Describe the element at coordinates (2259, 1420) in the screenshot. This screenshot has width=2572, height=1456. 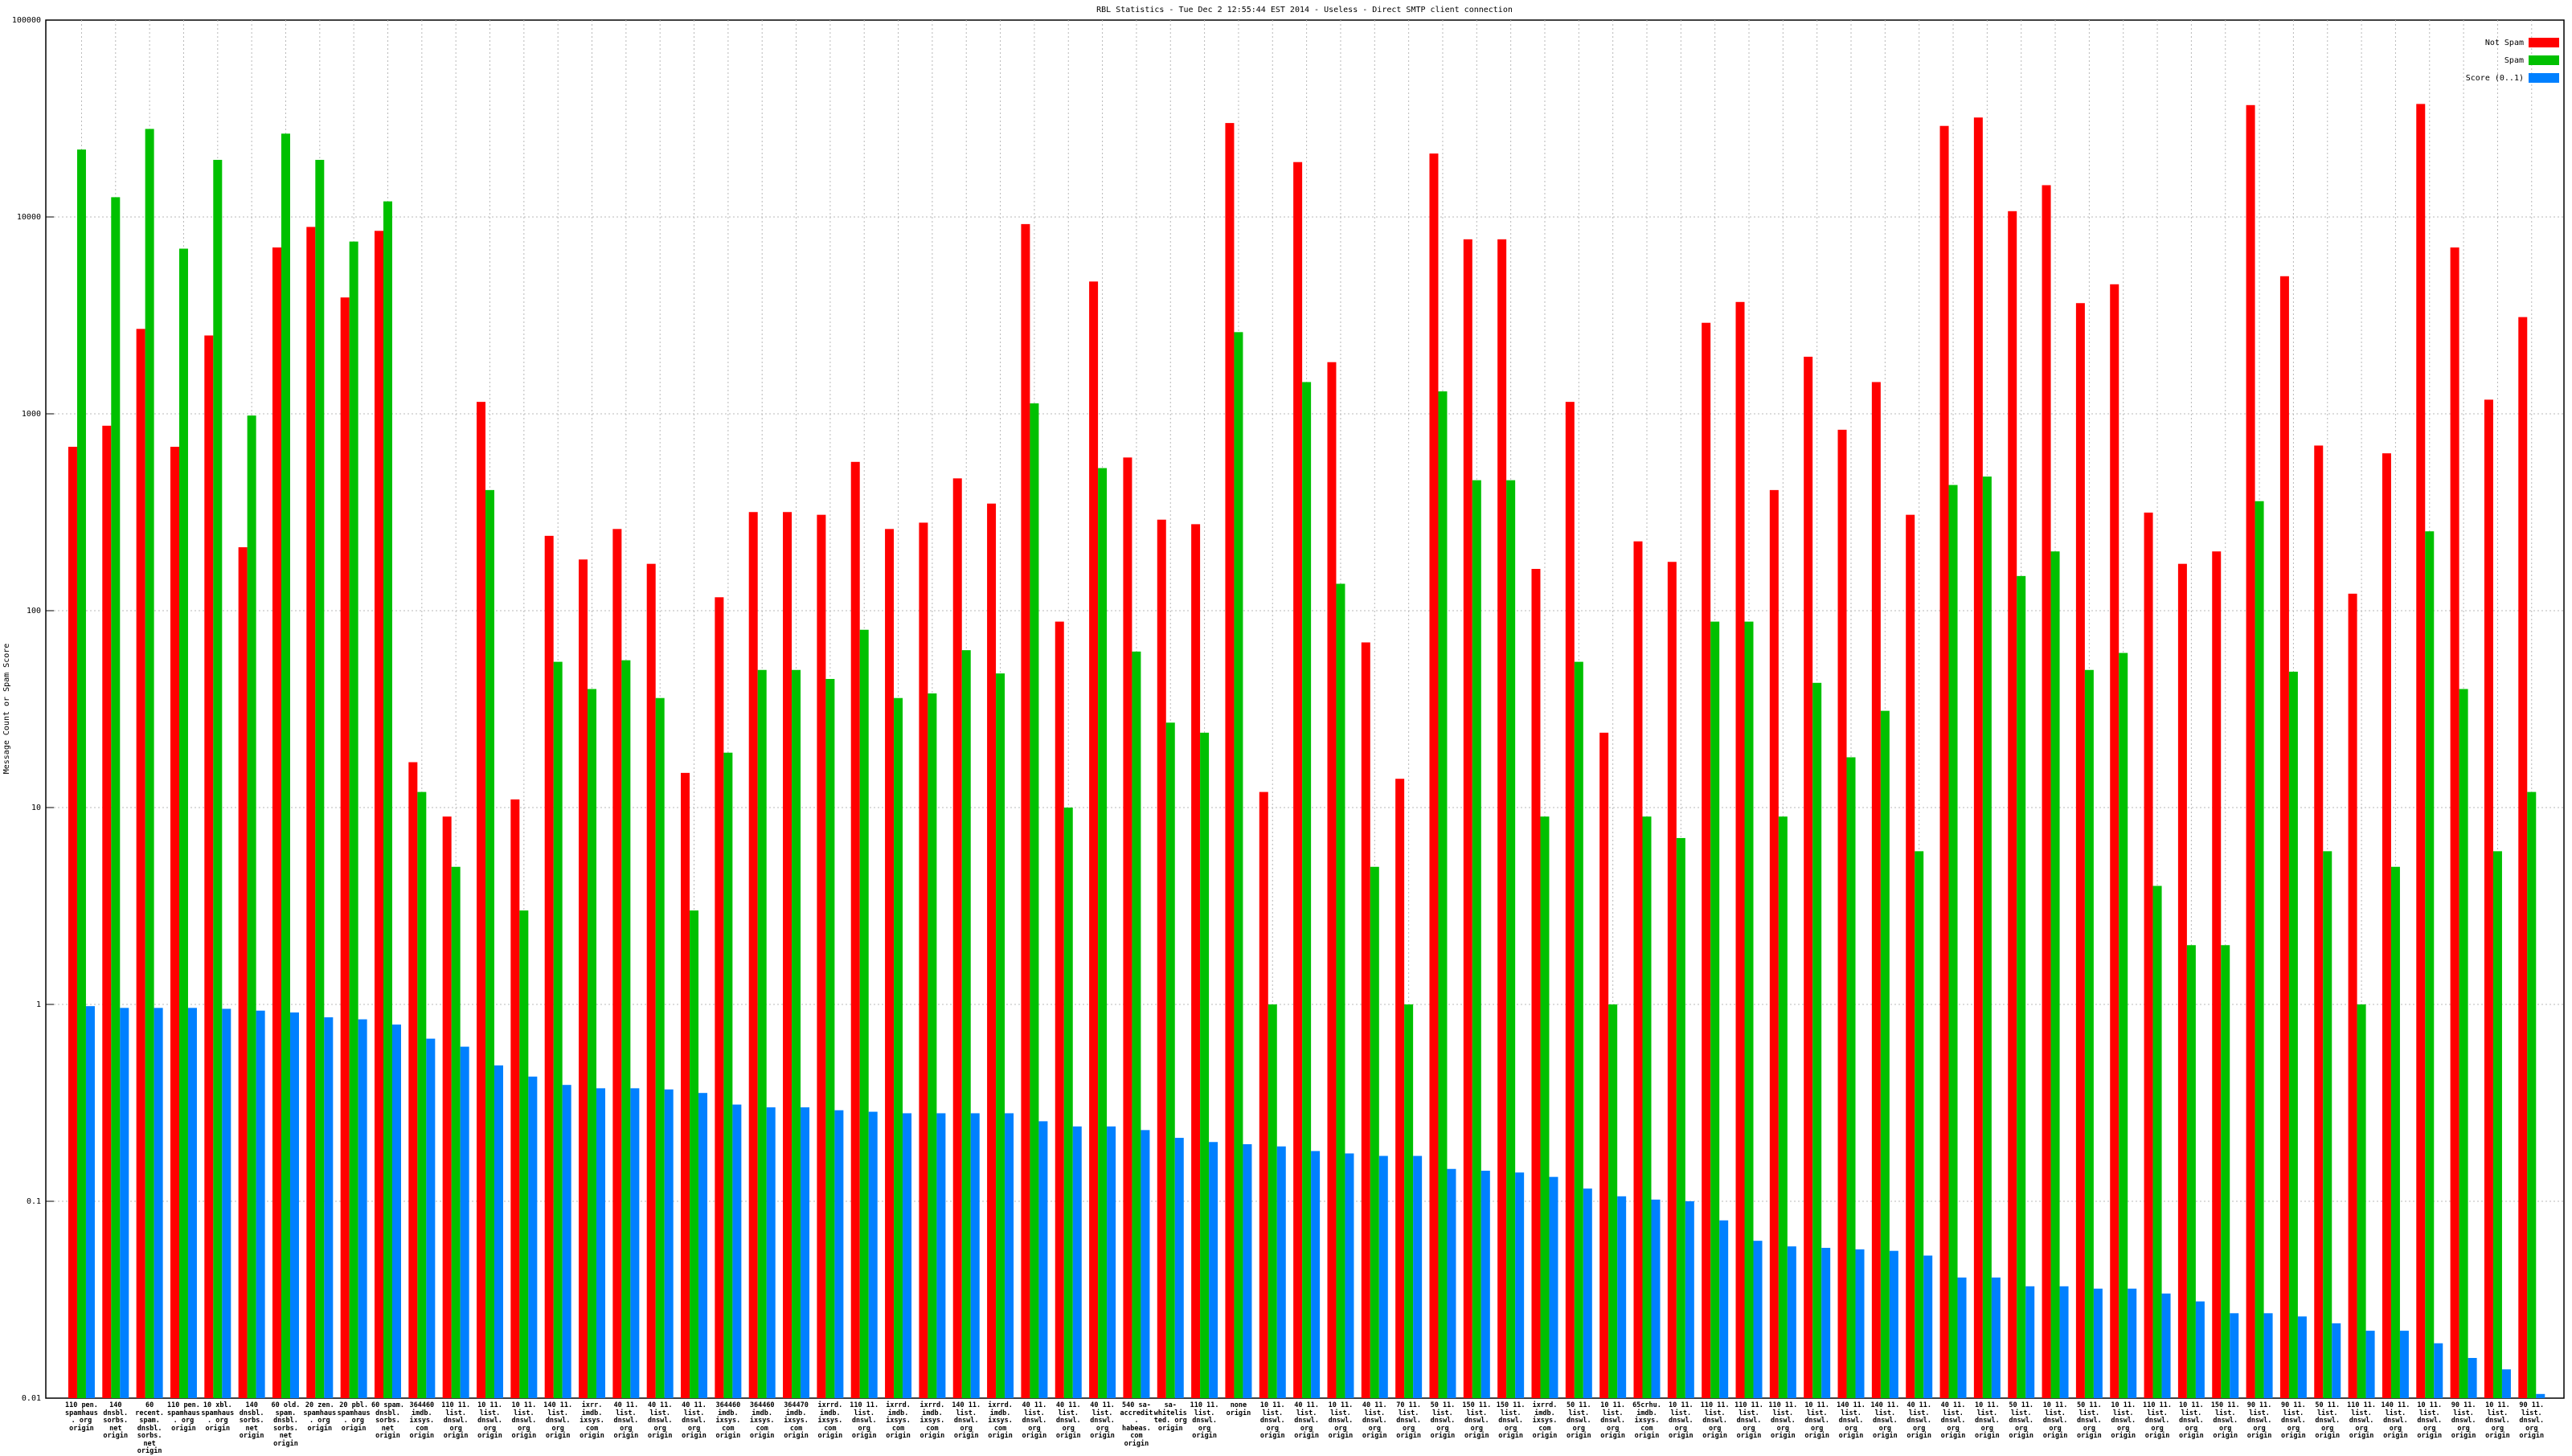
I see `x-tick-label: 90 11. list. dnswl. org origin` at that location.